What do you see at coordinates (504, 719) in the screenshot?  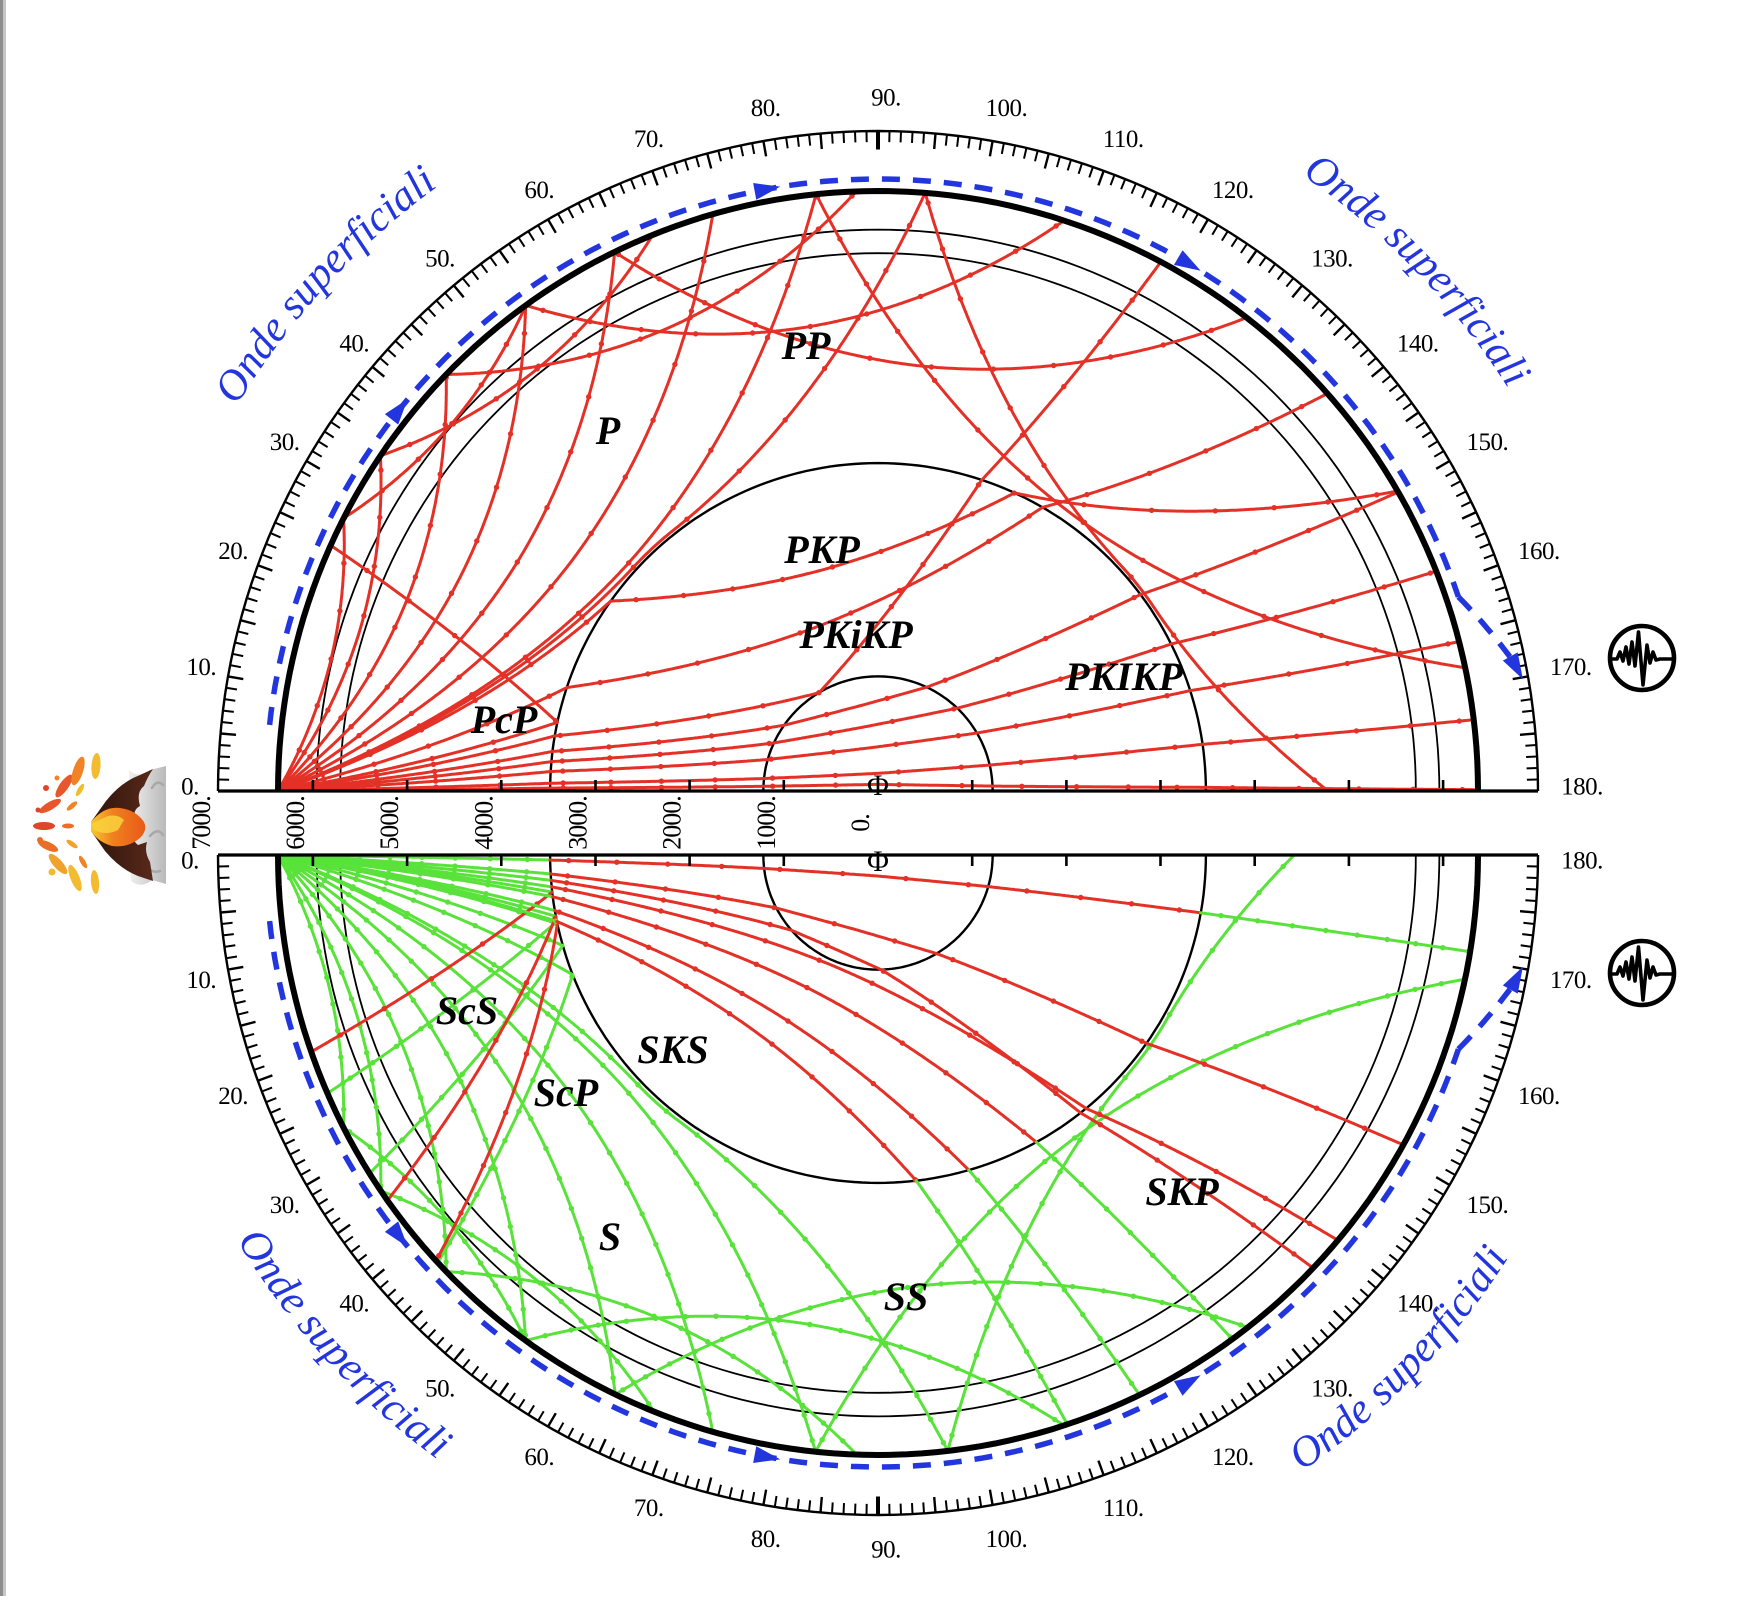 I see `svg-text: PcP` at bounding box center [504, 719].